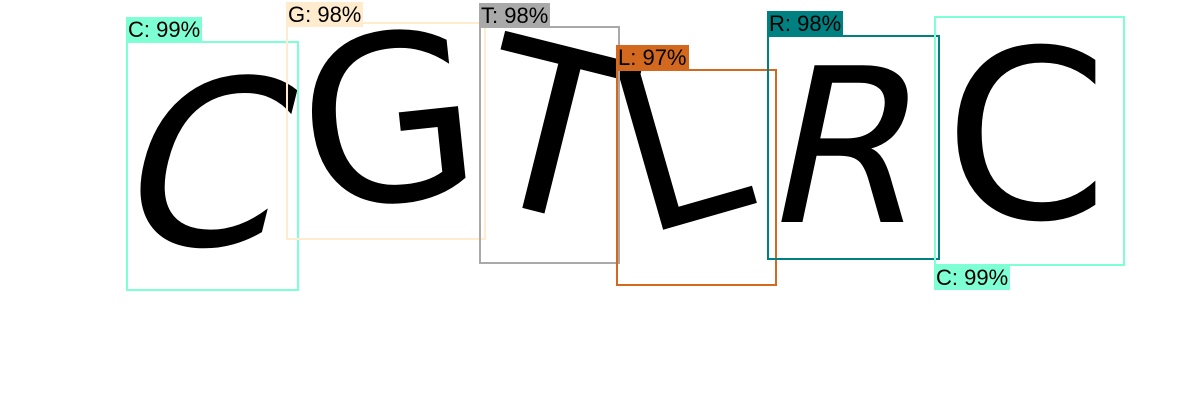 The image size is (1200, 420). I want to click on detection-label: G: 98%, so click(325, 14).